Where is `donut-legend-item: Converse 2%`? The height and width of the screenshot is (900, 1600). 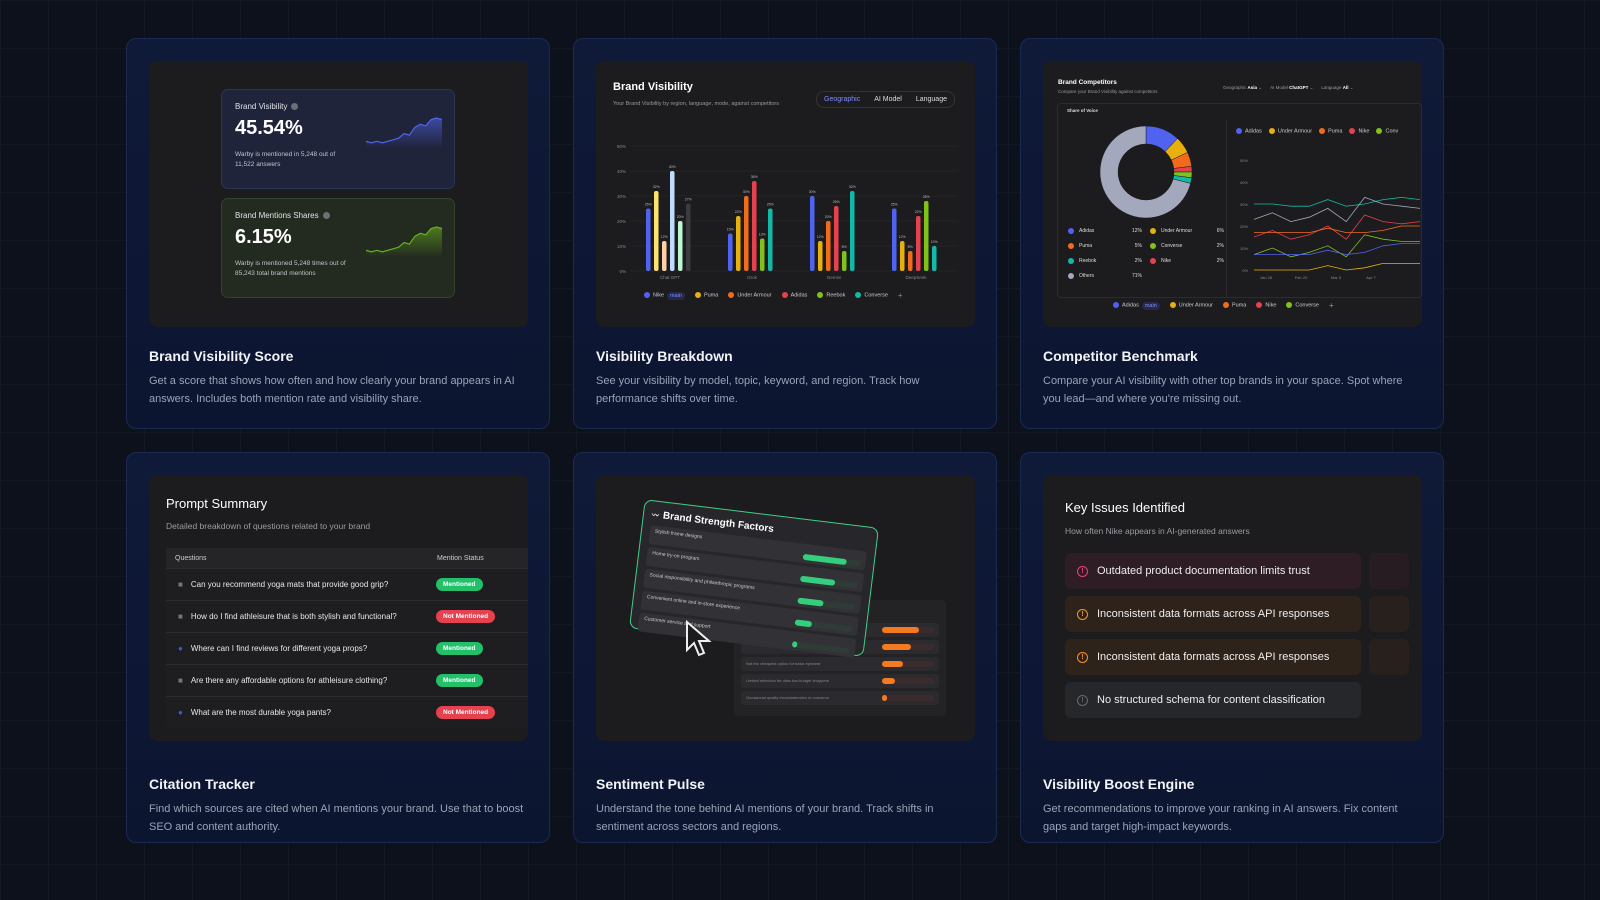
donut-legend-item: Converse 2% is located at coordinates (1187, 246).